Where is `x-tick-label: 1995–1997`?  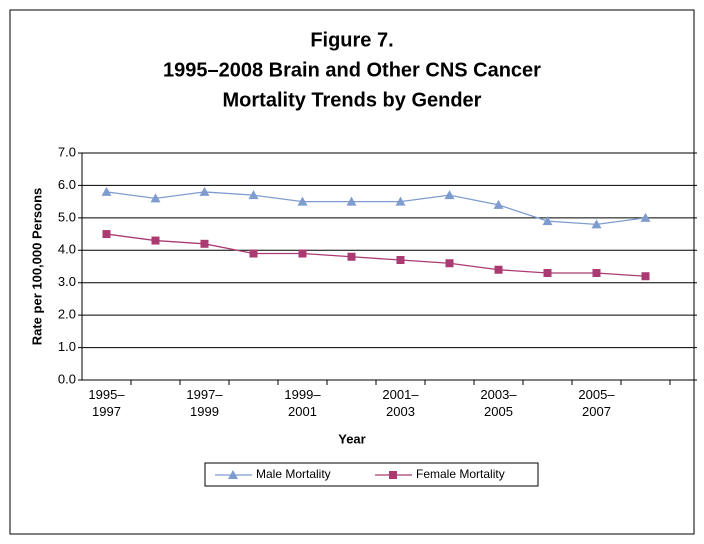
x-tick-label: 1995–1997 is located at coordinates (106, 403).